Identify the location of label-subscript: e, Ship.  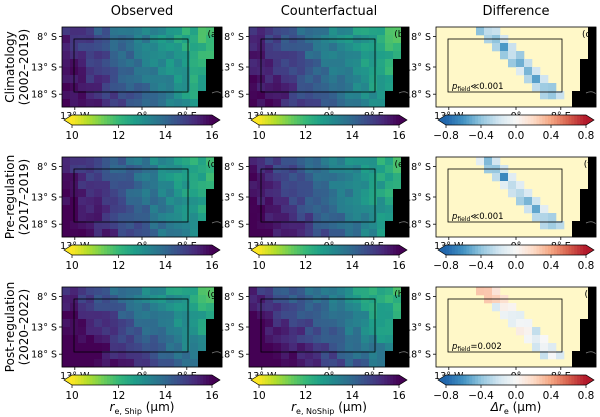
(127, 411).